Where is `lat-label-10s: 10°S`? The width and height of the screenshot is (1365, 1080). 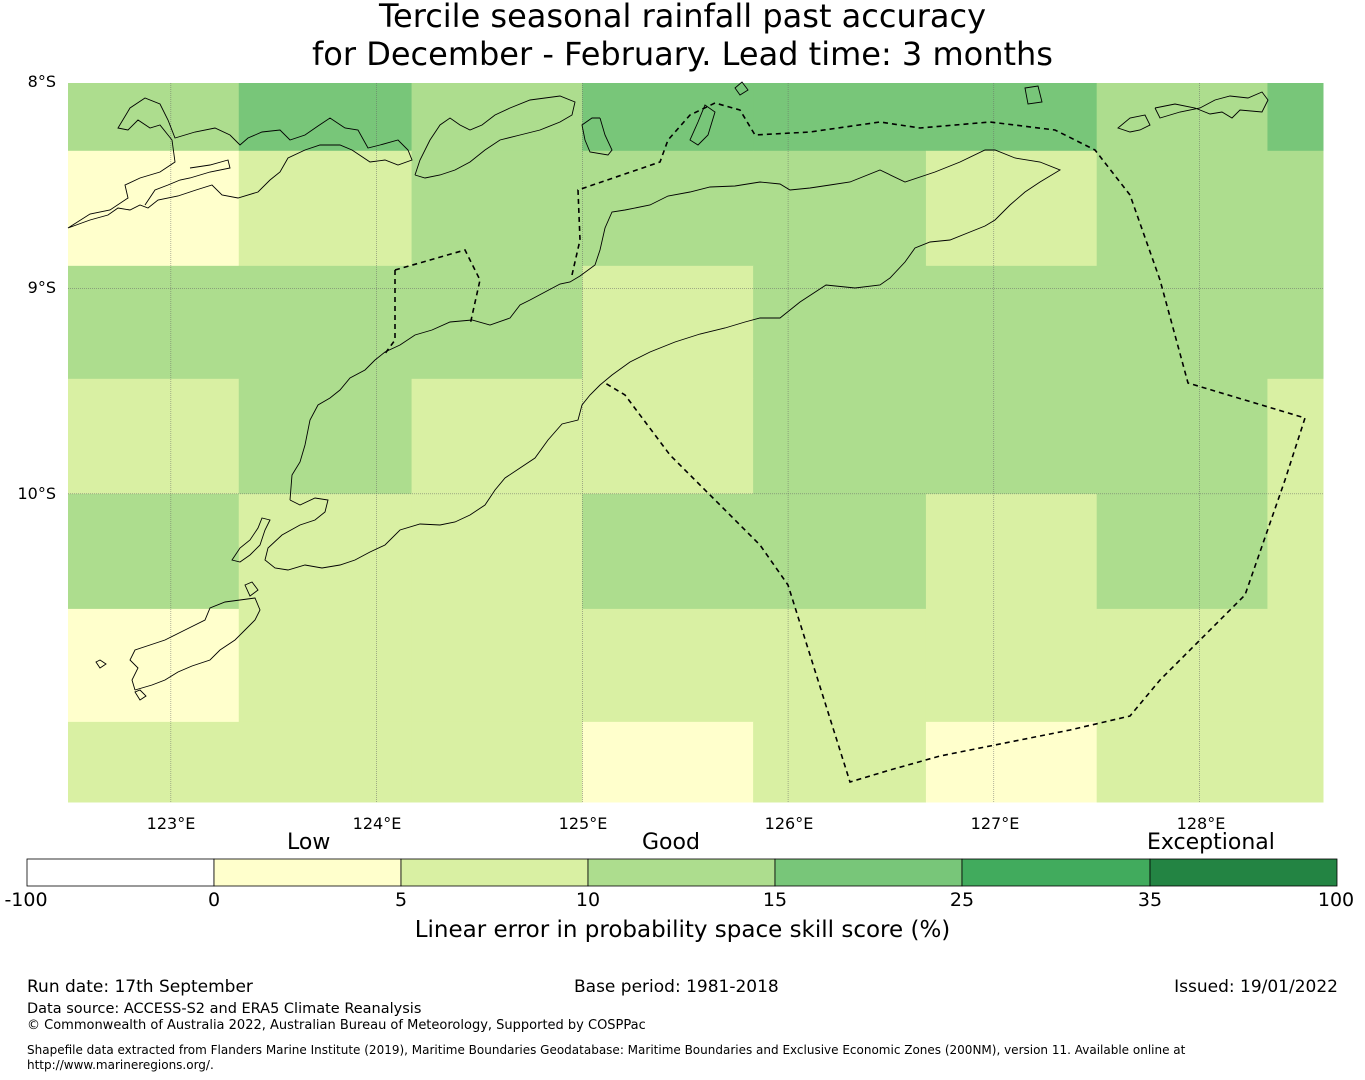 lat-label-10s: 10°S is located at coordinates (36, 493).